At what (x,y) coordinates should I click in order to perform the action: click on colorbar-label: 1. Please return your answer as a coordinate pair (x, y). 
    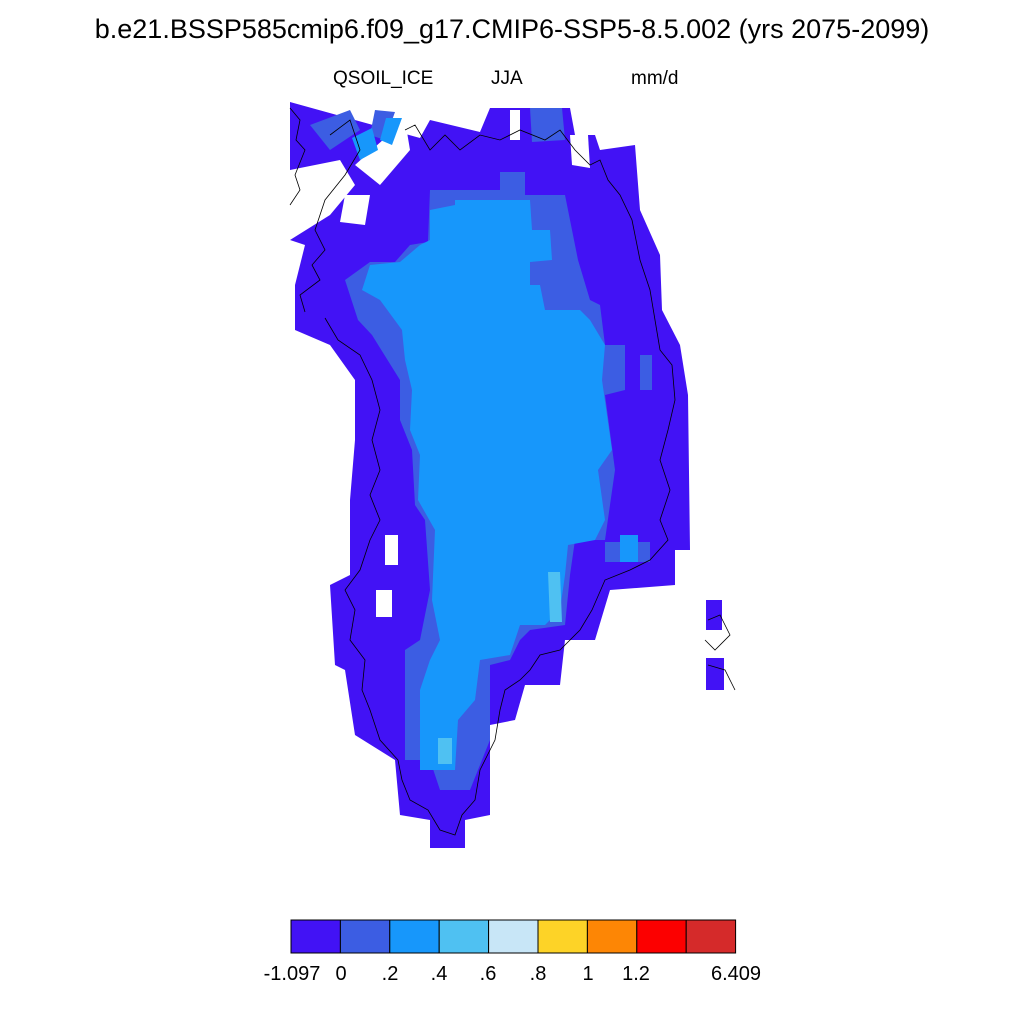
    Looking at the image, I should click on (587, 974).